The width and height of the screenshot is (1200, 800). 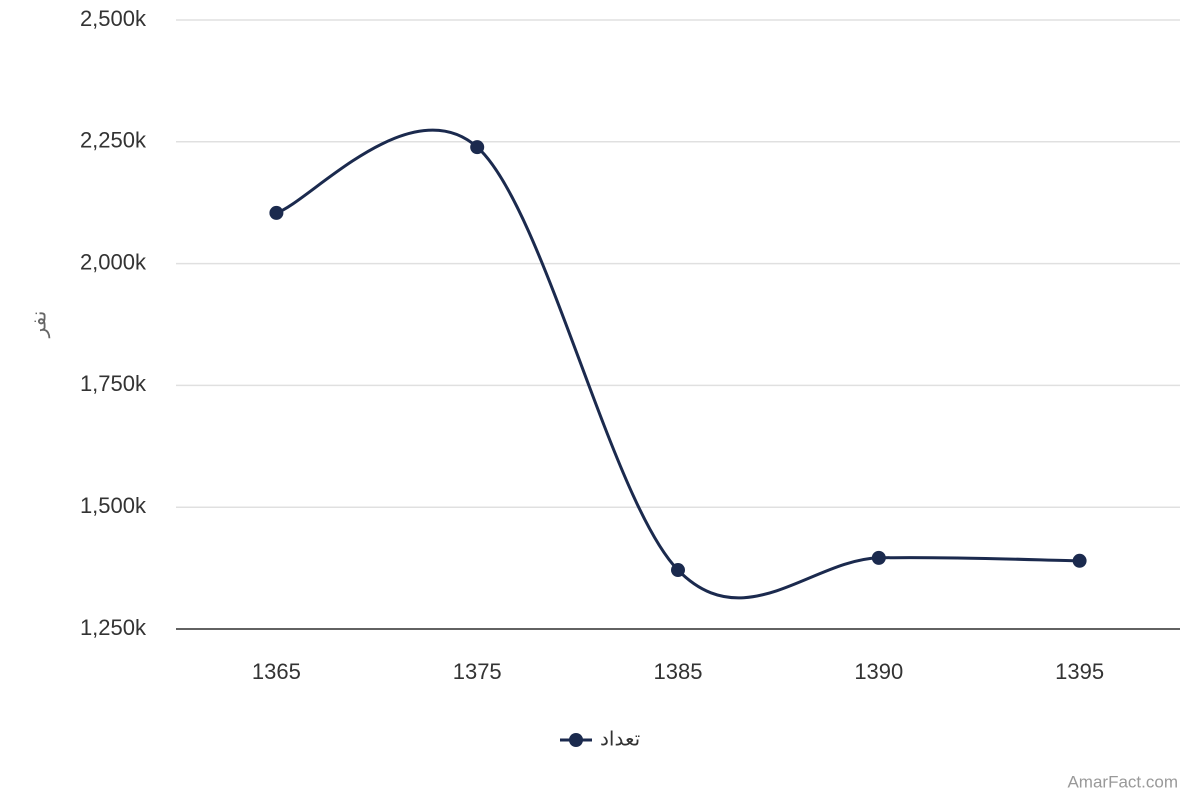 I want to click on x-tick-label: 1385, so click(x=678, y=671).